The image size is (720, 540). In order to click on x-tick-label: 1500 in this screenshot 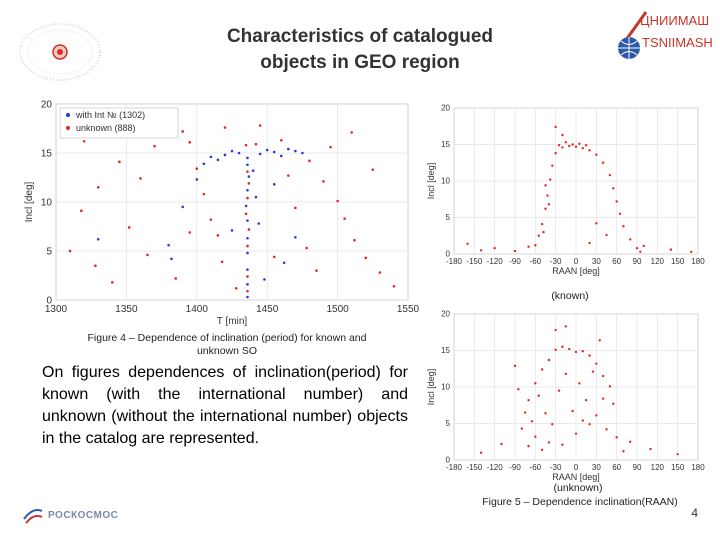, I will do `click(337, 309)`.